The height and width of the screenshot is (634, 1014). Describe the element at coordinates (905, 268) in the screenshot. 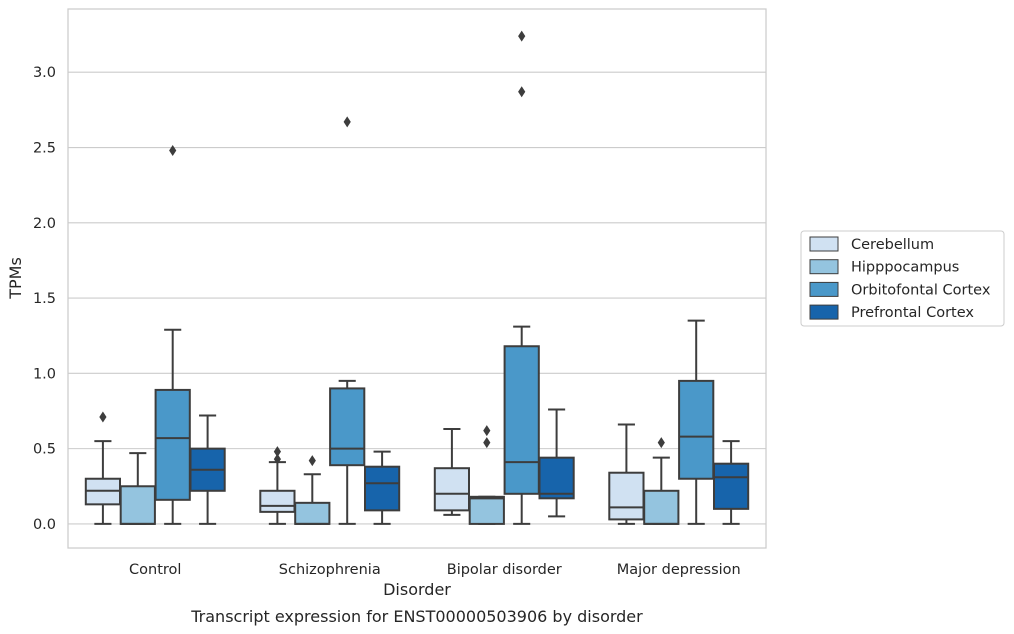

I see `legend-label: Hipppocampus` at that location.